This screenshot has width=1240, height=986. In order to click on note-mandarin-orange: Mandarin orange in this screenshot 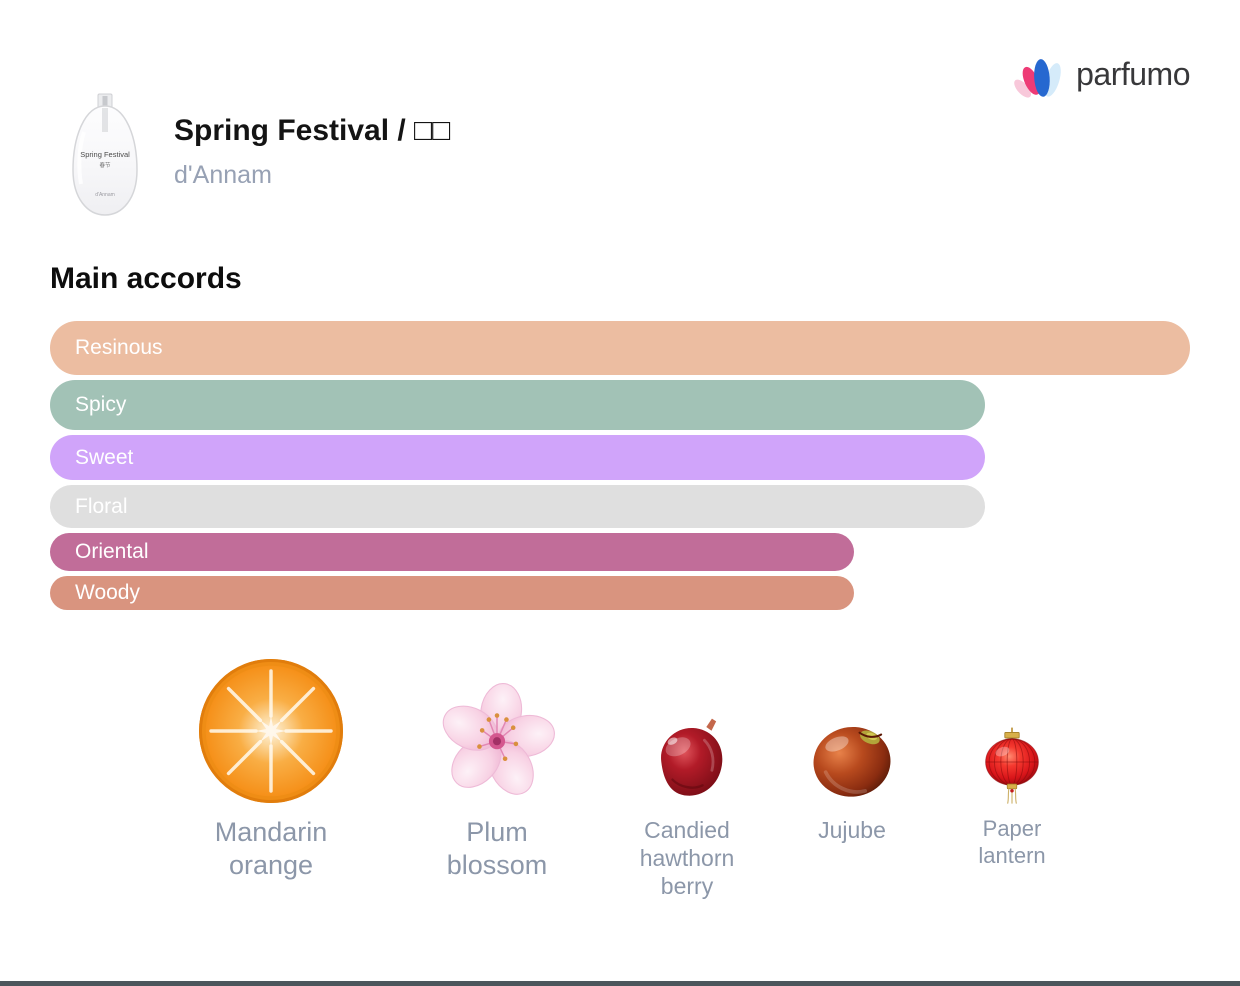, I will do `click(271, 767)`.